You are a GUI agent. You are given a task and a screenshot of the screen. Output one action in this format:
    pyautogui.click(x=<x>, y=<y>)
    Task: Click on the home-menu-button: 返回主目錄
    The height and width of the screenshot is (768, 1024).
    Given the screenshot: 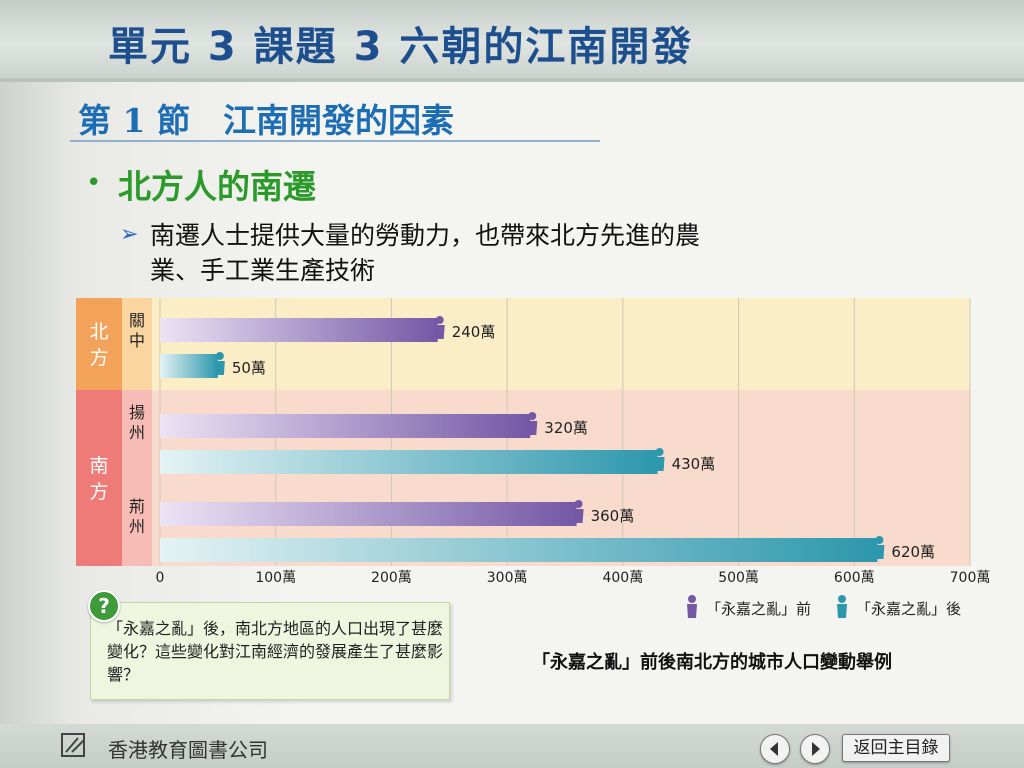 What is the action you would take?
    pyautogui.click(x=896, y=748)
    